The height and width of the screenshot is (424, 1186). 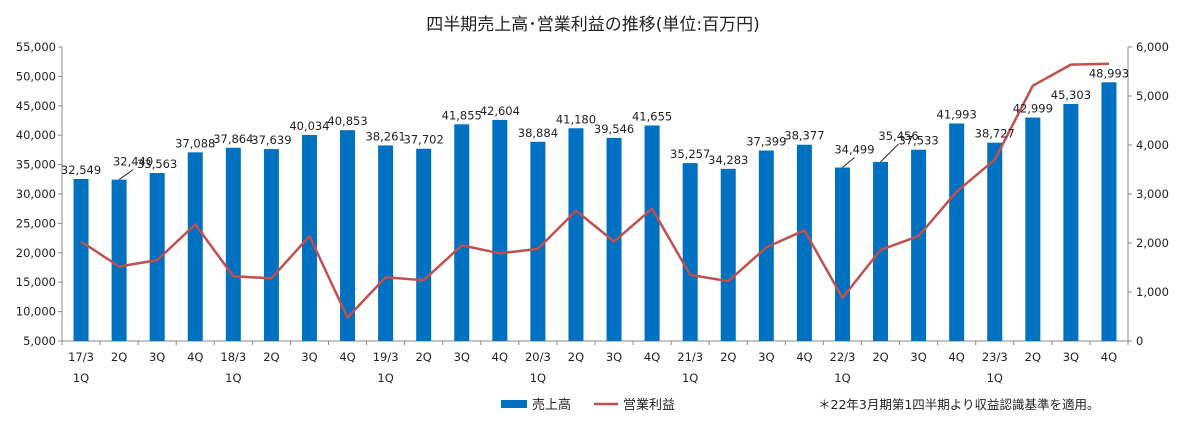 I want to click on data-label: 32,549, so click(x=81, y=170).